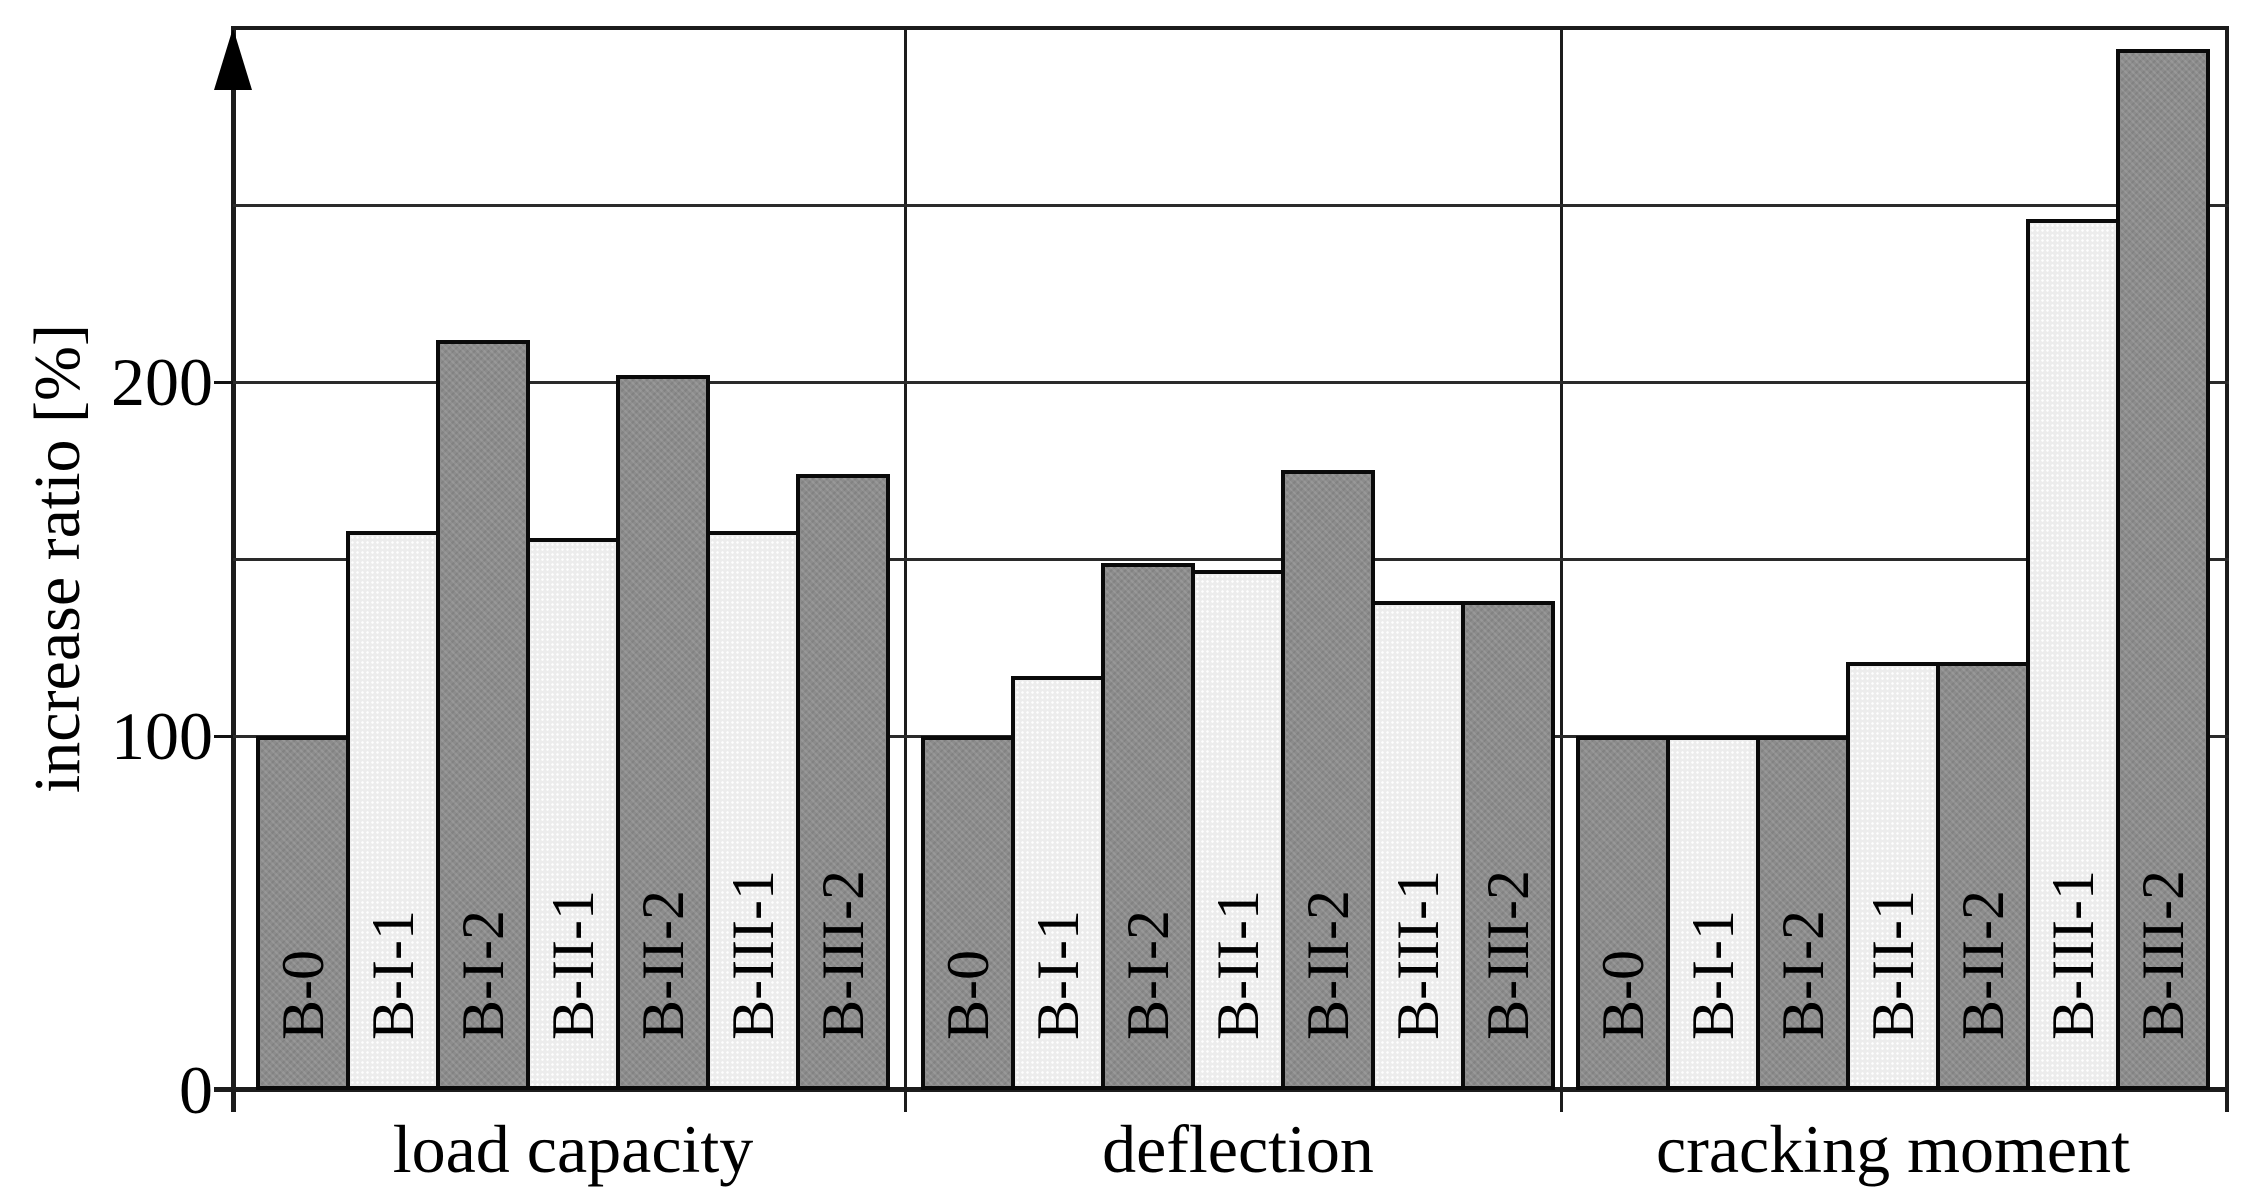 This screenshot has height=1202, width=2250. I want to click on plot-frame-right, so click(2227, 569).